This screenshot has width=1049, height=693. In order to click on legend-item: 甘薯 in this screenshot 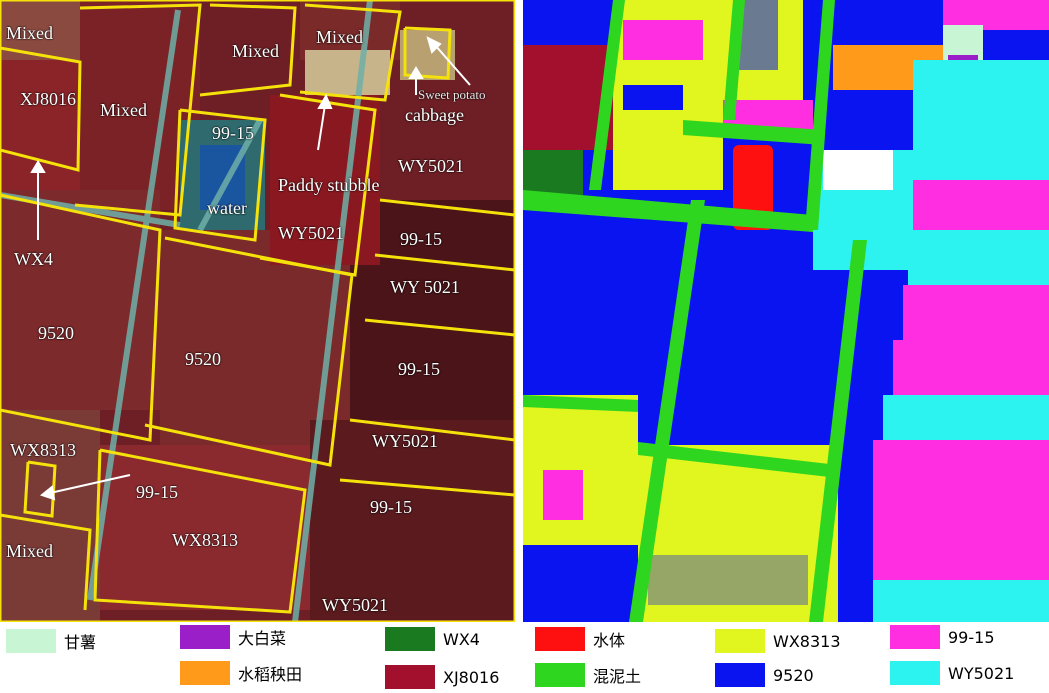, I will do `click(51, 641)`.